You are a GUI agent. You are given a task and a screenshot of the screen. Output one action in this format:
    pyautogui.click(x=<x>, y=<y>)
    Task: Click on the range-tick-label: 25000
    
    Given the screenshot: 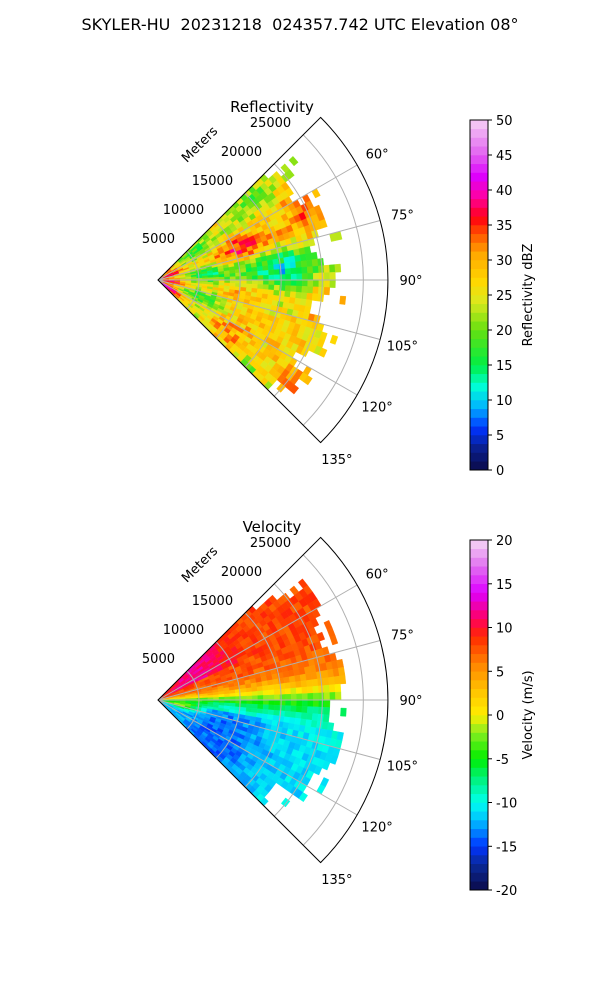 What is the action you would take?
    pyautogui.click(x=270, y=543)
    